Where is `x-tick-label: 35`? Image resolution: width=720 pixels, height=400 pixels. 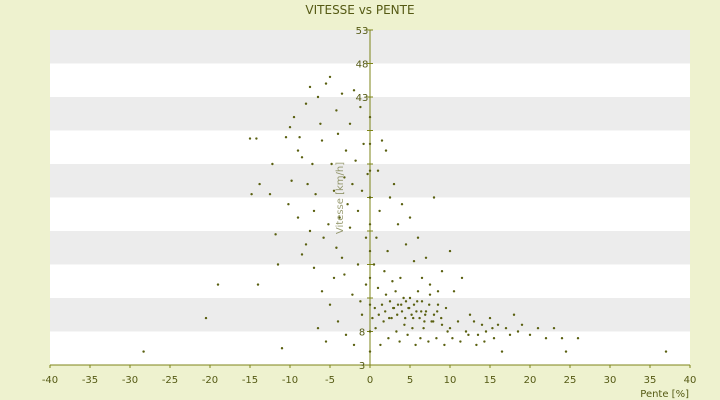
x-tick-label: 35 is located at coordinates (650, 380).